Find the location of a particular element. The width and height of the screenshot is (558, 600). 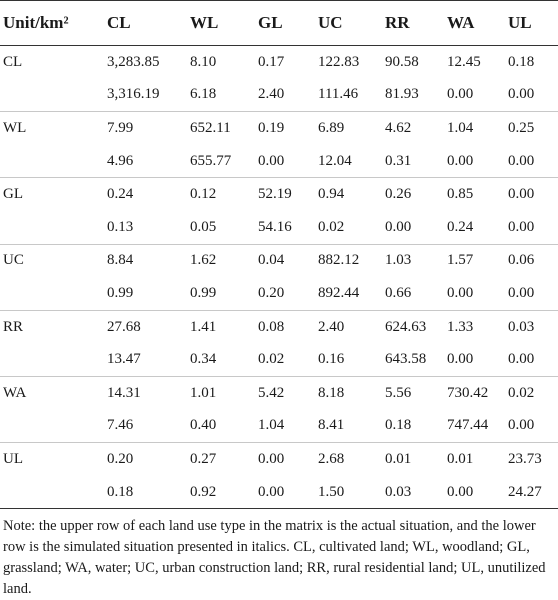

actual-row: RR 27.68 1.41 0.08 2.40 624.63 1.33 0.03 is located at coordinates (279, 326).